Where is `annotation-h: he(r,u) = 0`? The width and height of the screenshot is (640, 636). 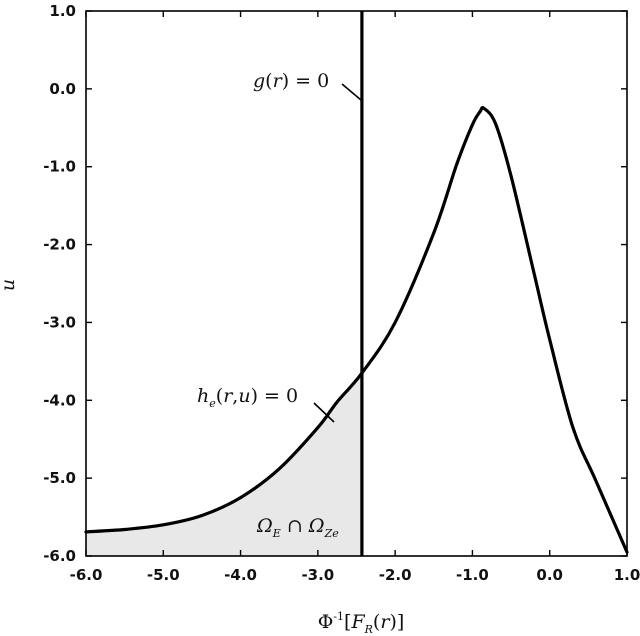
annotation-h: he(r,u) = 0 is located at coordinates (247, 397).